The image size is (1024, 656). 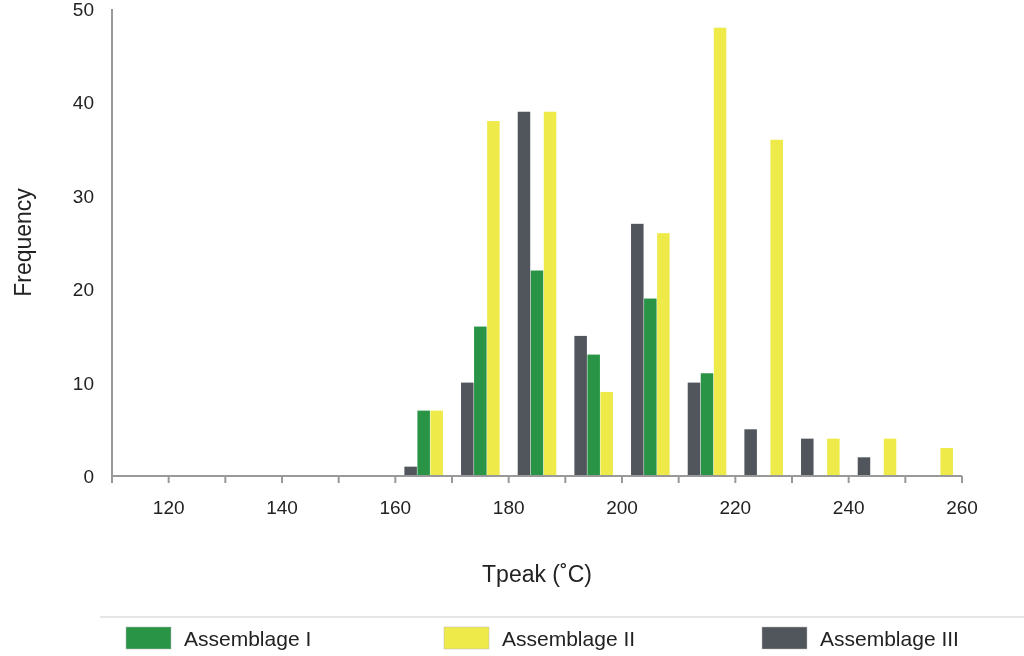 I want to click on y-axis-title: Frequency, so click(x=23, y=242).